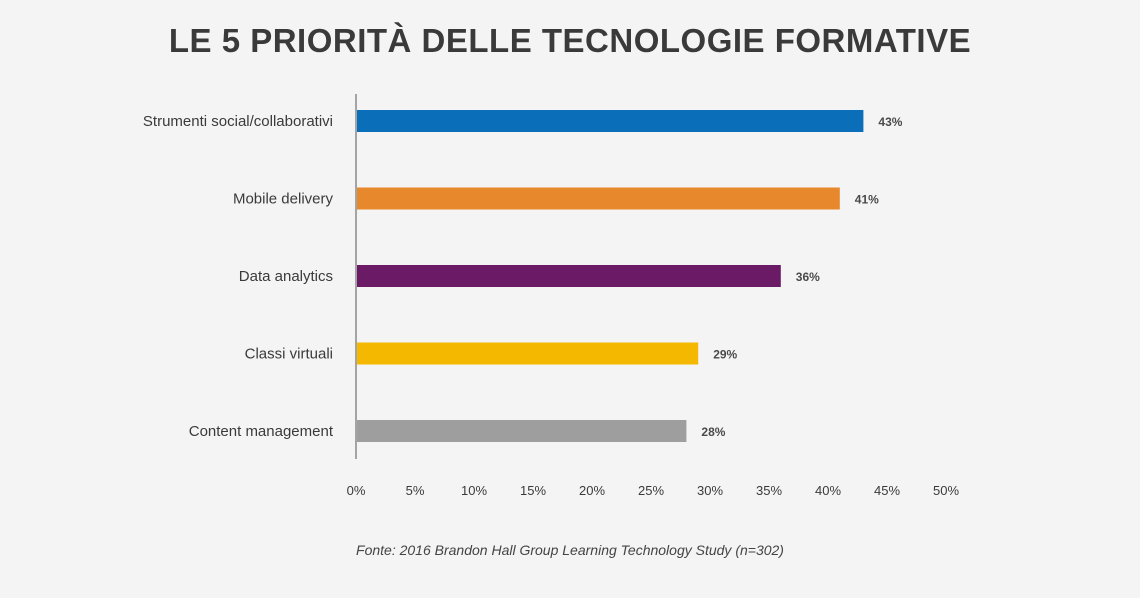  Describe the element at coordinates (725, 355) in the screenshot. I see `value-label: 29%` at that location.